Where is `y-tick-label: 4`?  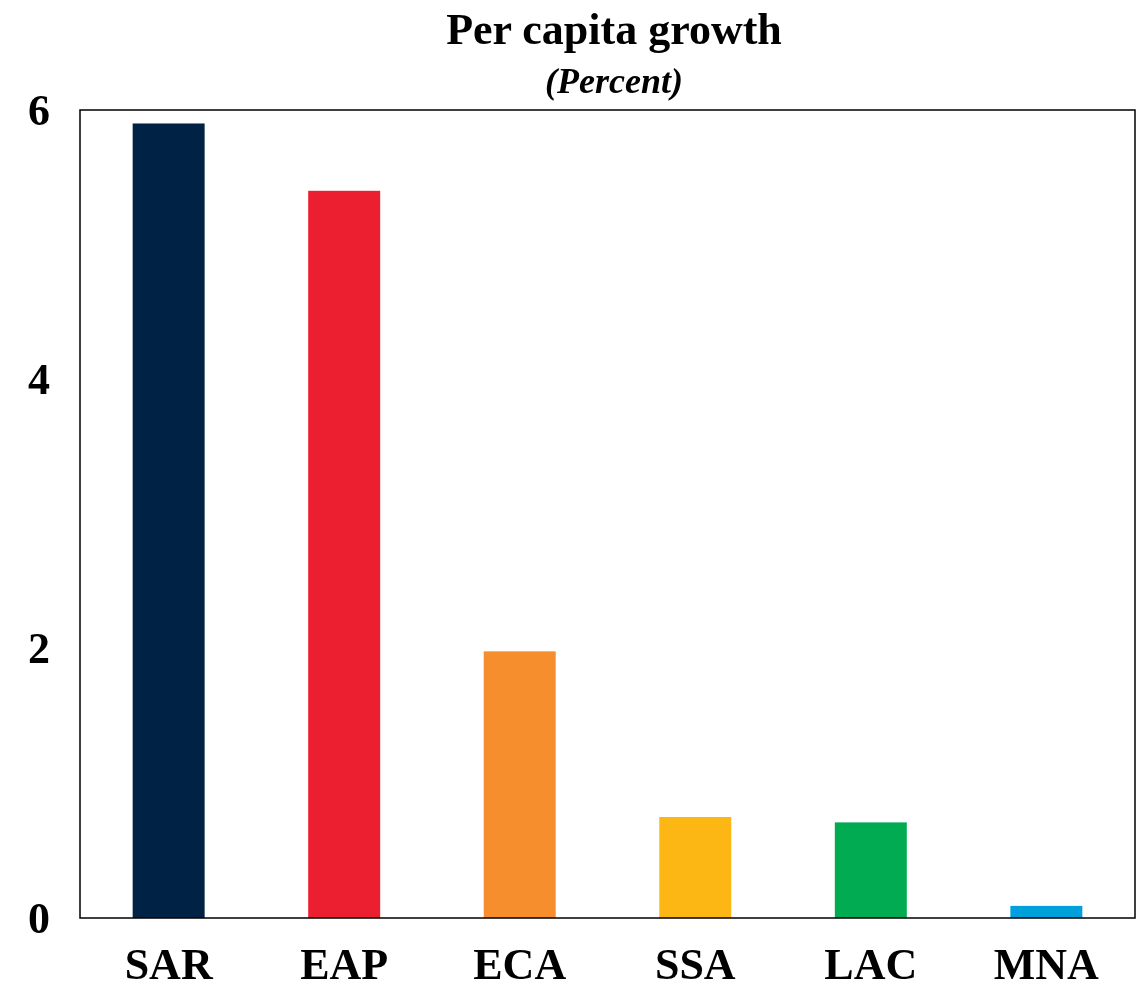
y-tick-label: 4 is located at coordinates (39, 379).